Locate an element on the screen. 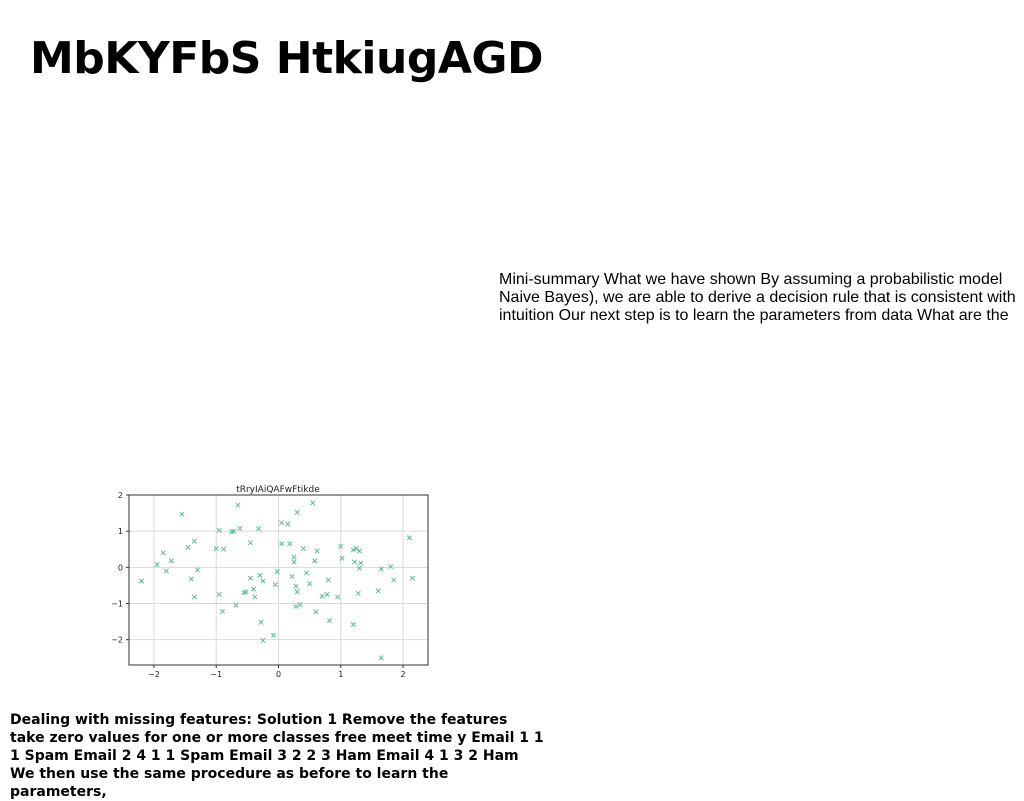 This screenshot has width=1024, height=801. y-tick-label: 2 is located at coordinates (120, 495).